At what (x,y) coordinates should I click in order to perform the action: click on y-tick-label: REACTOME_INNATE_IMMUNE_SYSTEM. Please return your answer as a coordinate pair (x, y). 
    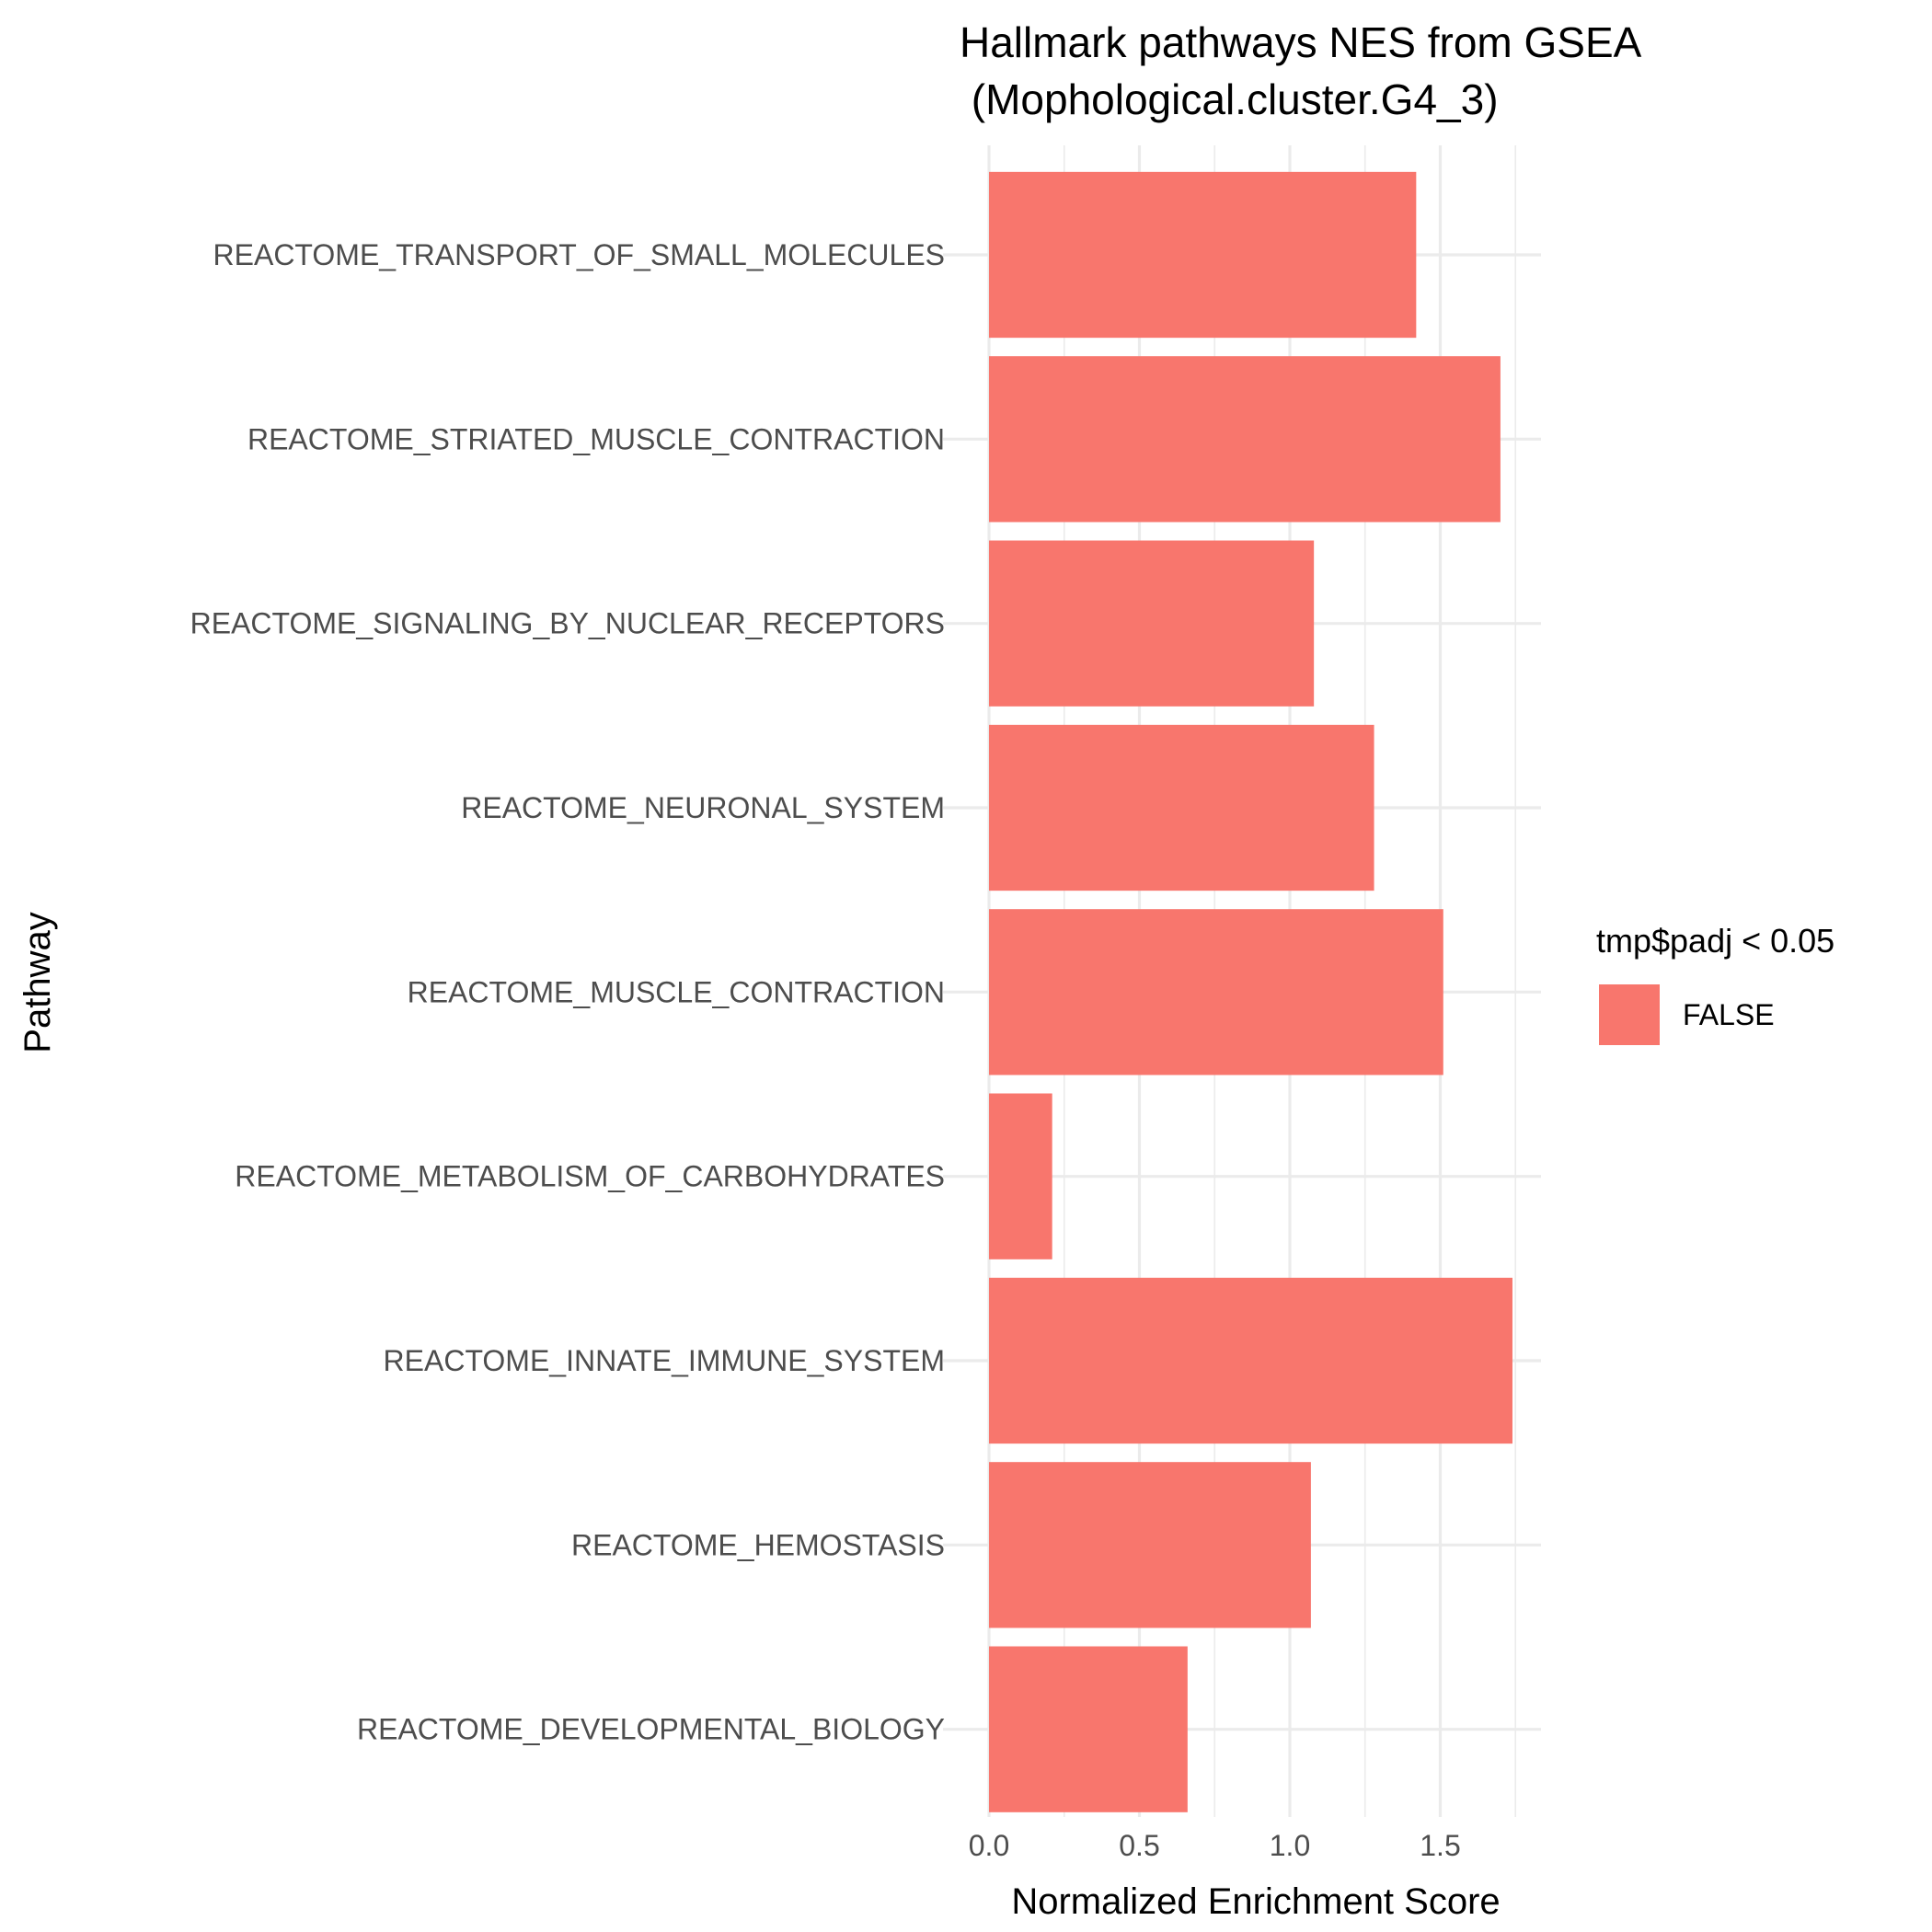
    Looking at the image, I should click on (664, 1360).